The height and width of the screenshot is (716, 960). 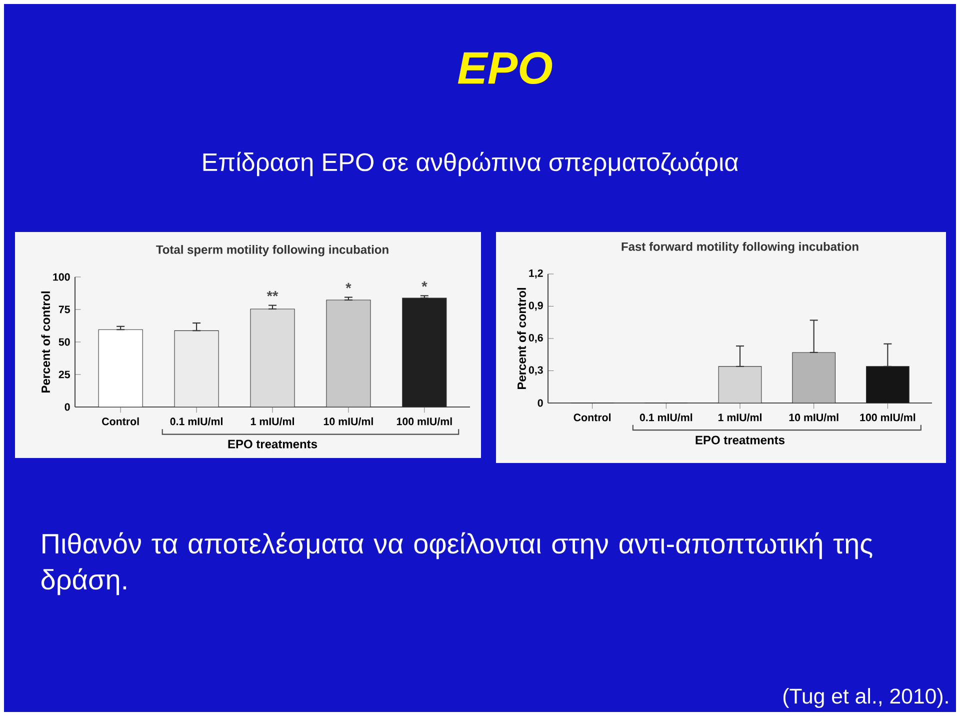 What do you see at coordinates (535, 339) in the screenshot?
I see `y-tick-label: 0,6` at bounding box center [535, 339].